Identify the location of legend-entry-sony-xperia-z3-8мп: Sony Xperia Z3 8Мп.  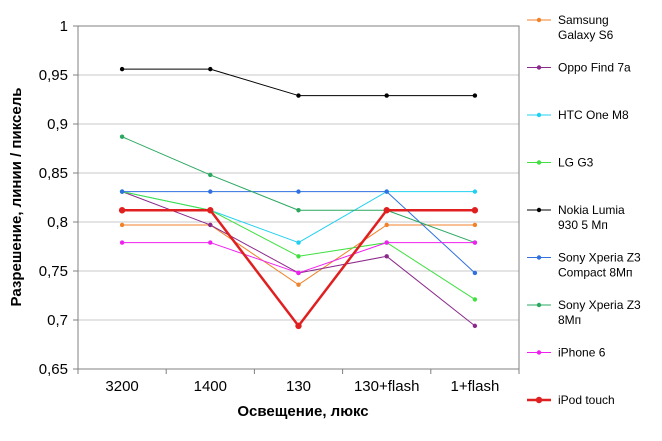
(599, 312).